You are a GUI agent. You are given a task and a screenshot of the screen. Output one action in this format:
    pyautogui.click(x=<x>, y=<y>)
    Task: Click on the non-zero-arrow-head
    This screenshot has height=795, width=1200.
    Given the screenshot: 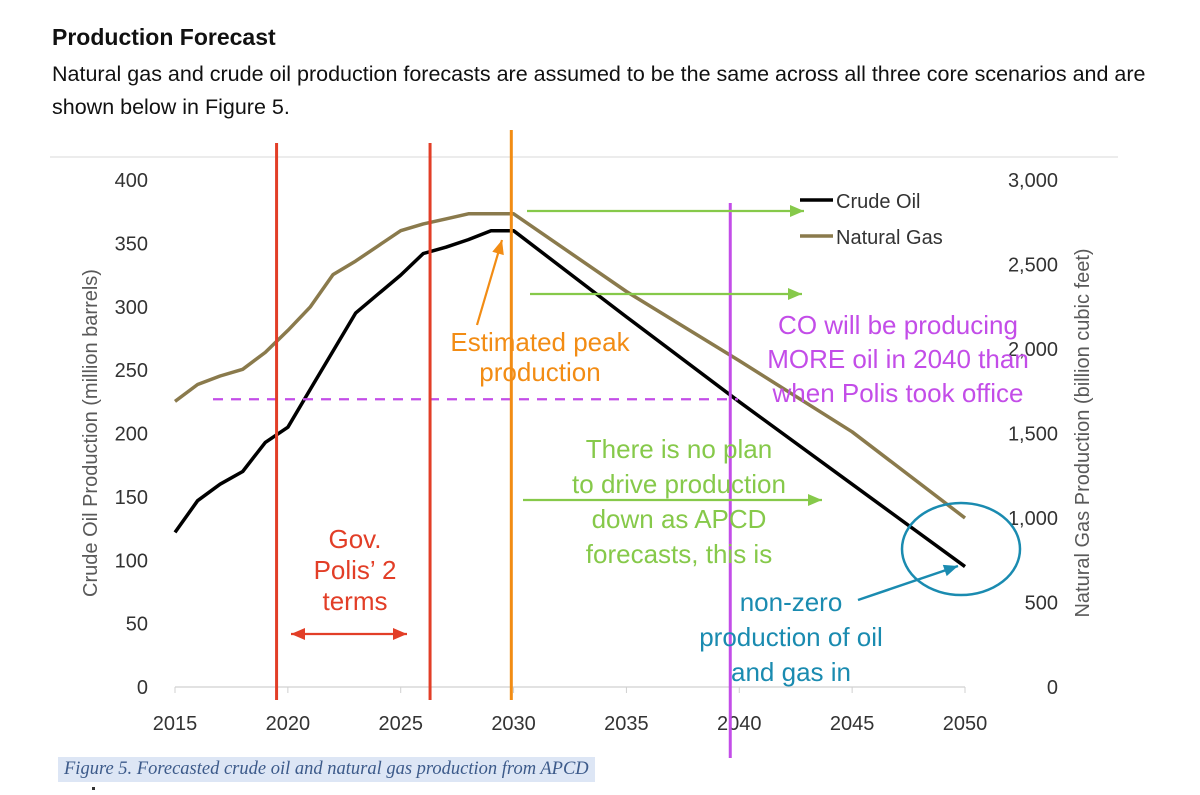 What is the action you would take?
    pyautogui.click(x=950, y=570)
    